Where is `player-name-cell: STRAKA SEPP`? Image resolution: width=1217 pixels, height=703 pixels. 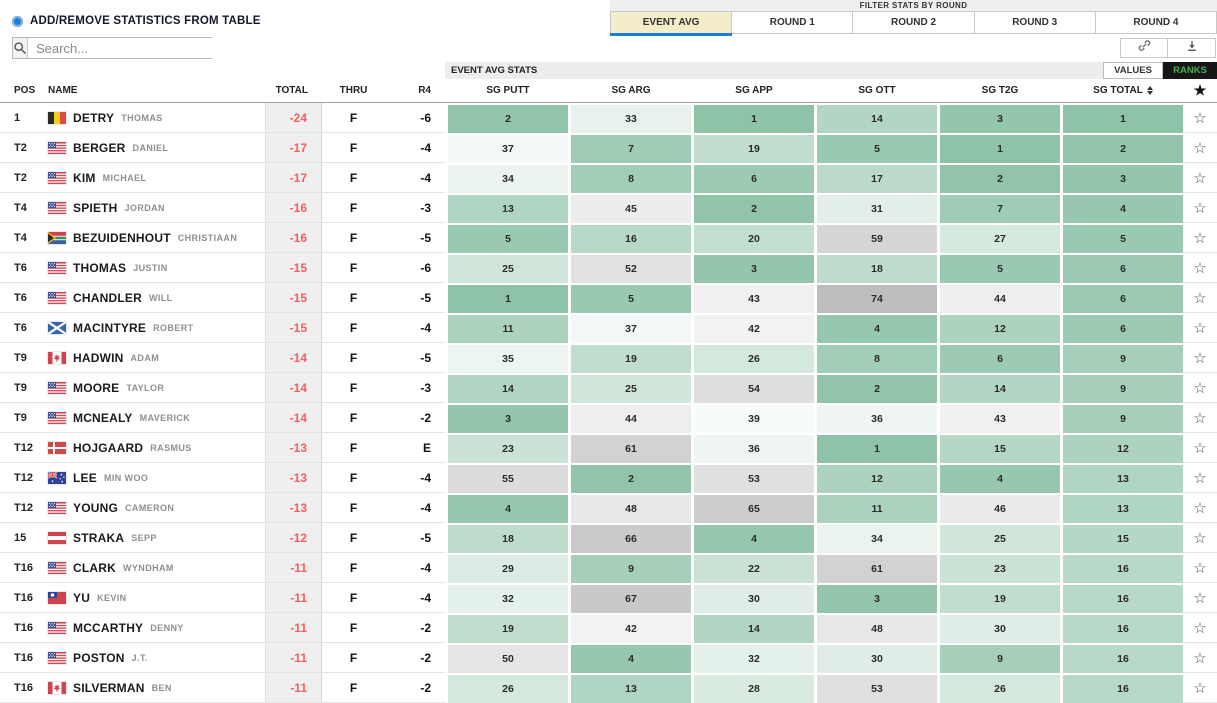
player-name-cell: STRAKA SEPP is located at coordinates (156, 538).